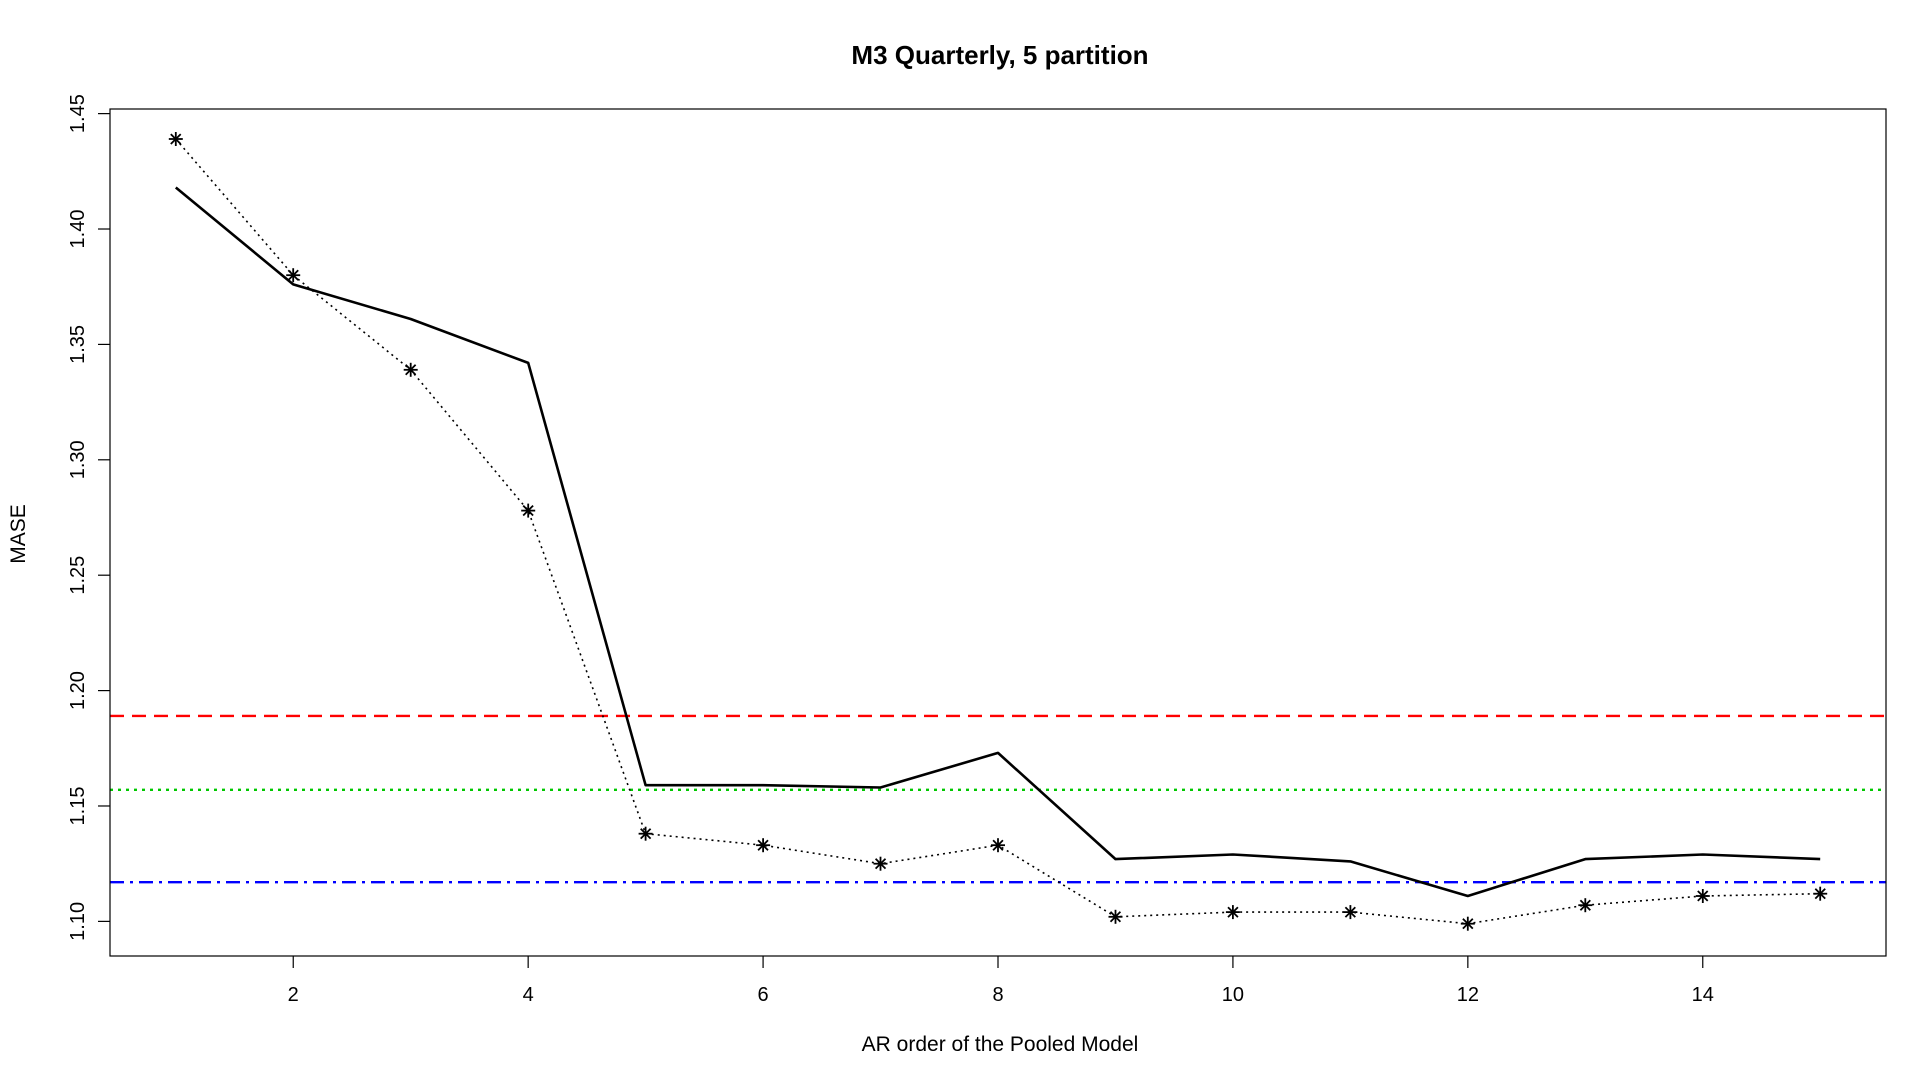  What do you see at coordinates (18, 534) in the screenshot?
I see `y-axis-label: MASE` at bounding box center [18, 534].